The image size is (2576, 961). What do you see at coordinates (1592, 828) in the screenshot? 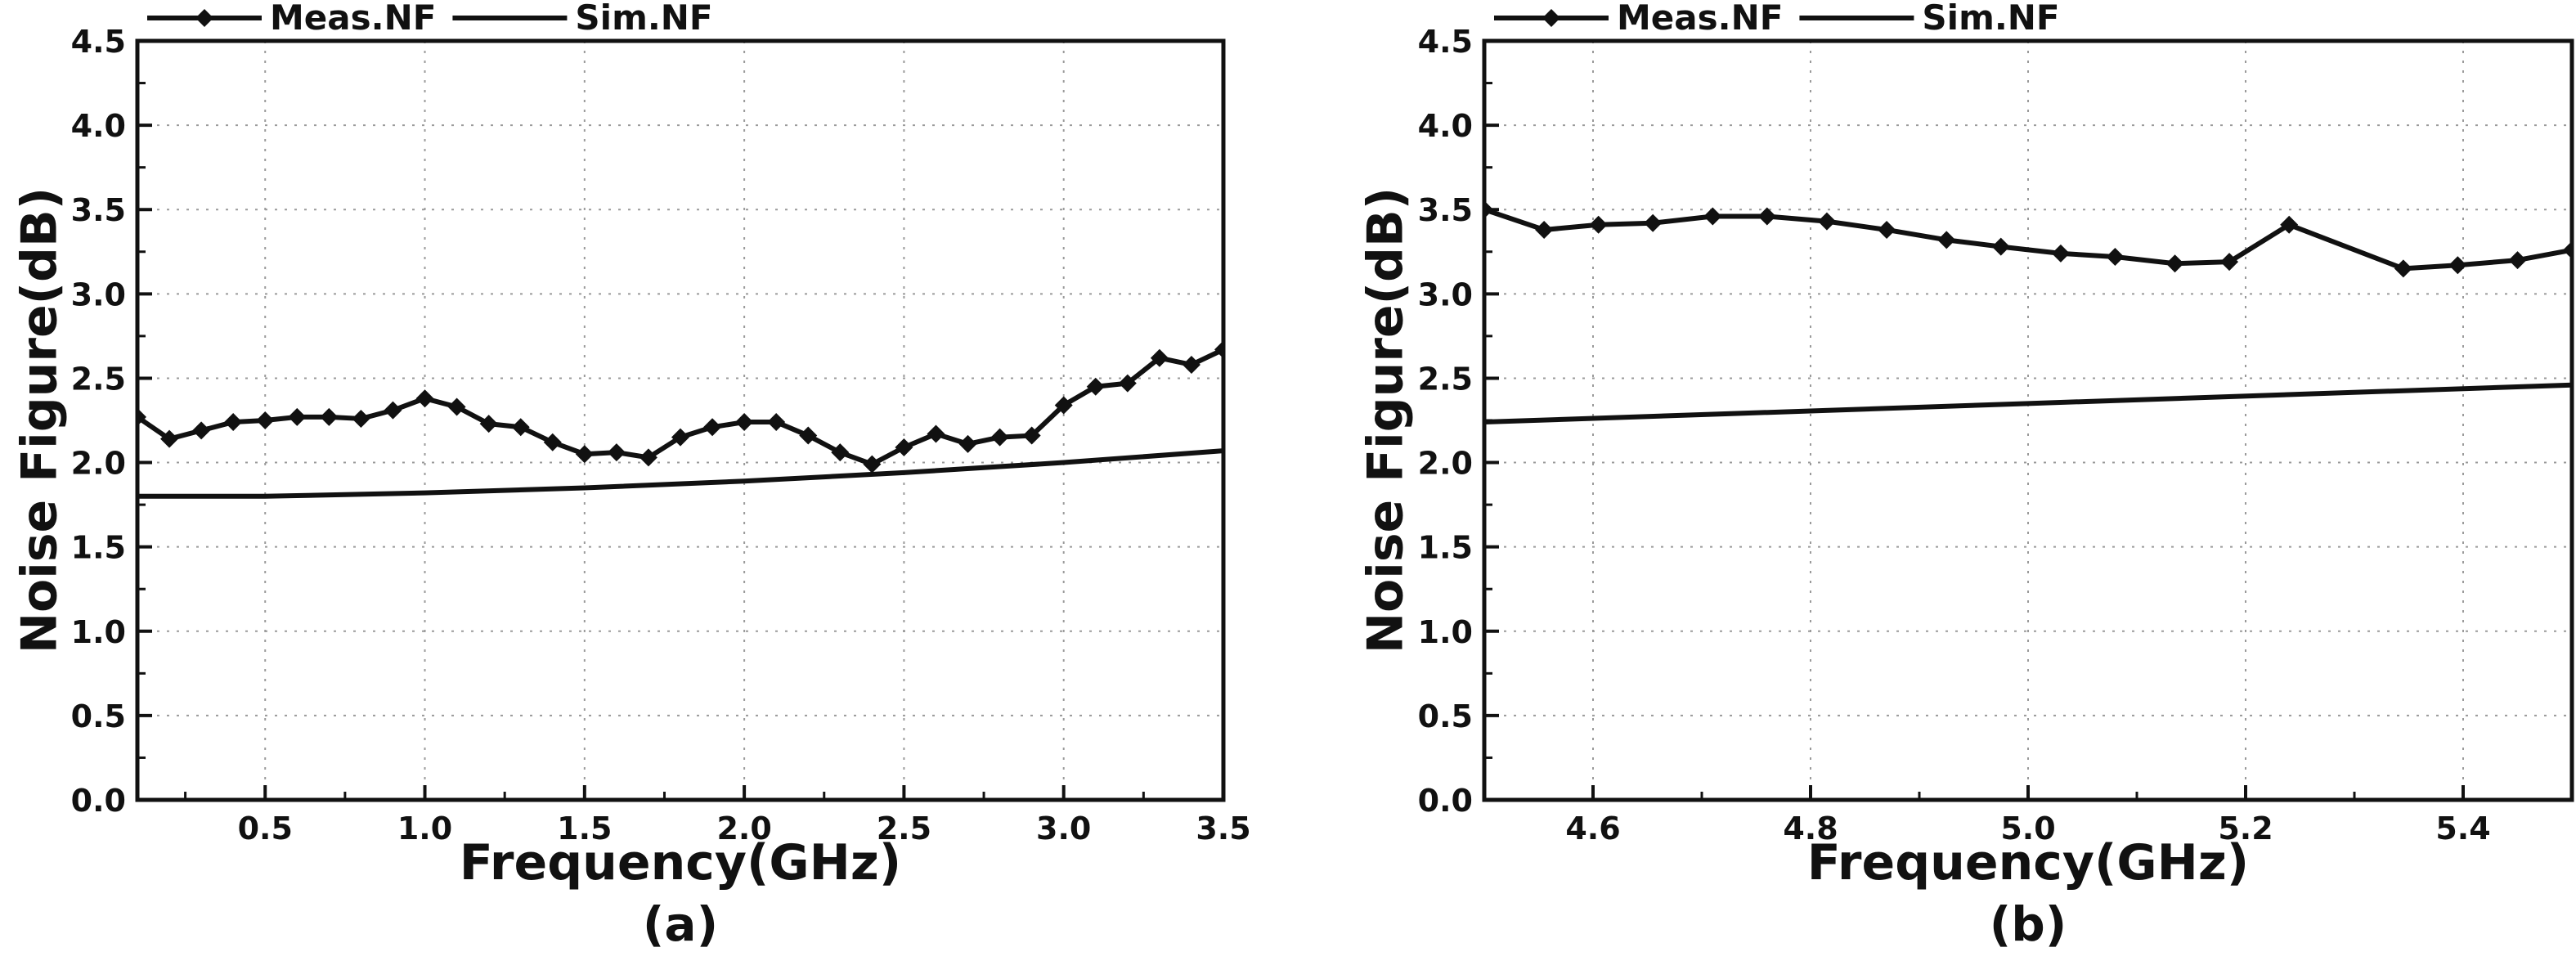
I see `x-tick-label: 4.6` at bounding box center [1592, 828].